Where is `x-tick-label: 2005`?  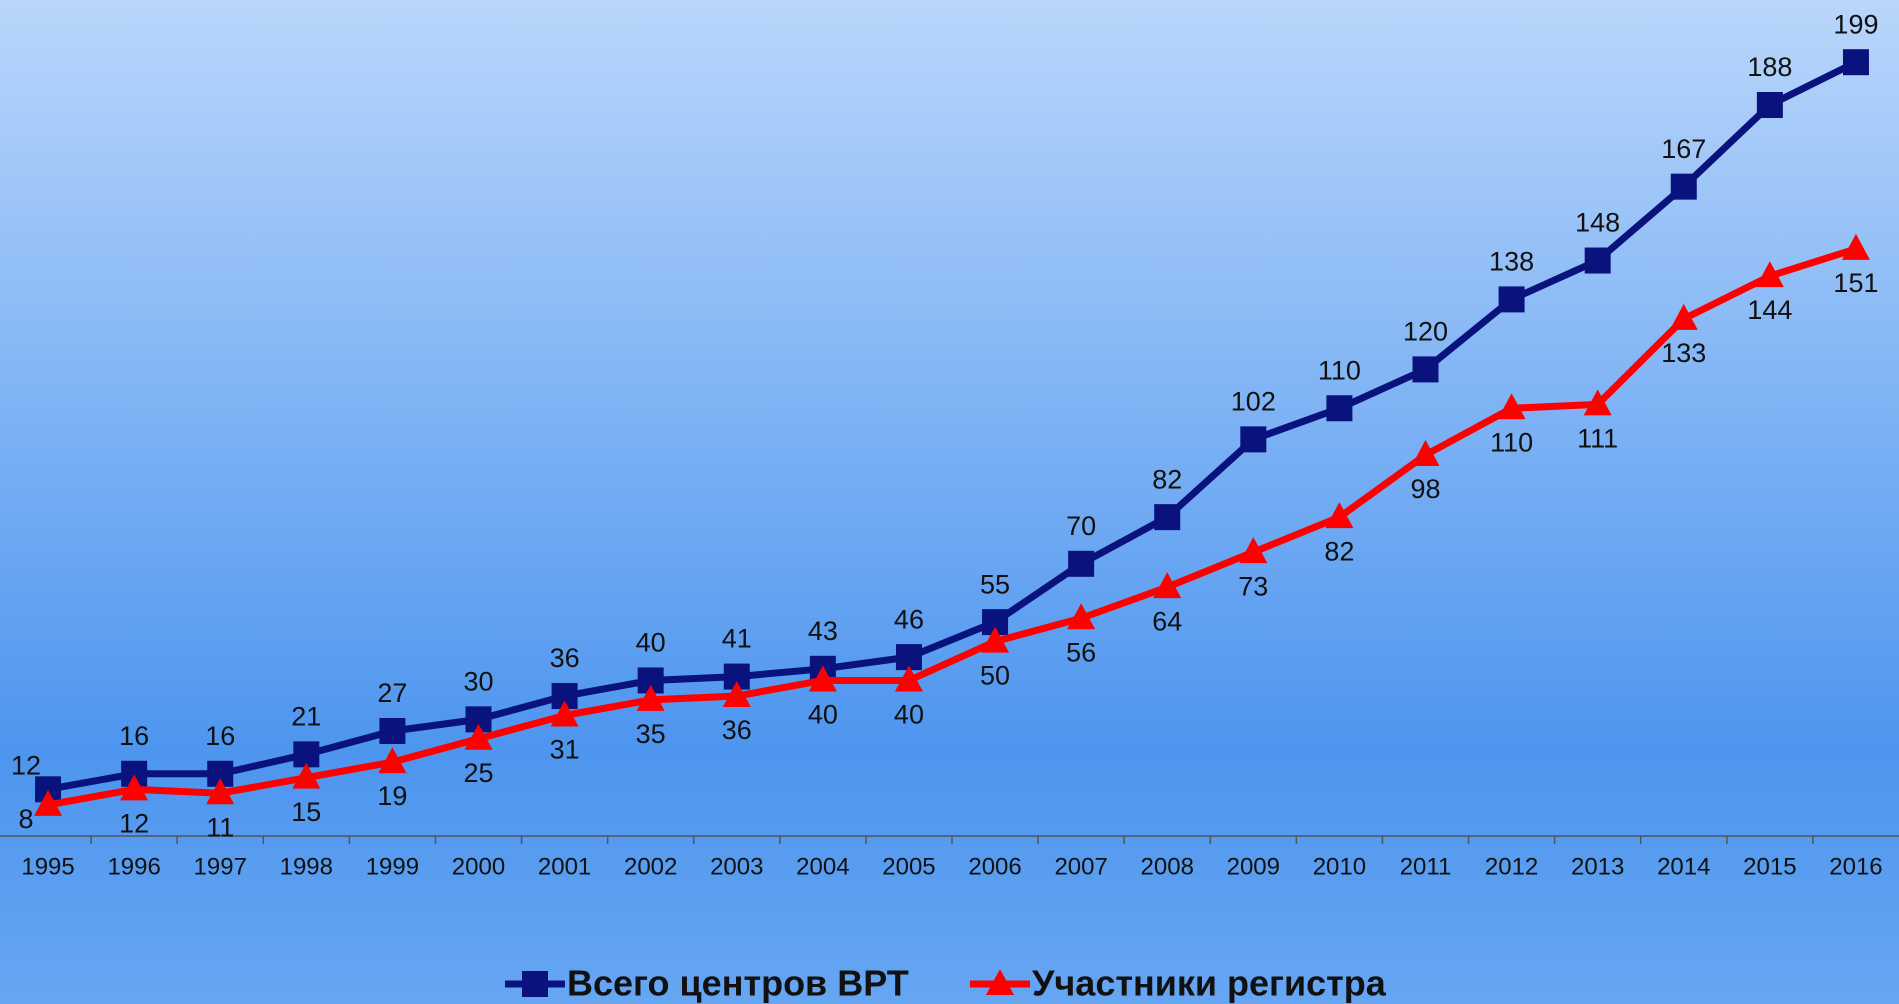
x-tick-label: 2005 is located at coordinates (908, 866).